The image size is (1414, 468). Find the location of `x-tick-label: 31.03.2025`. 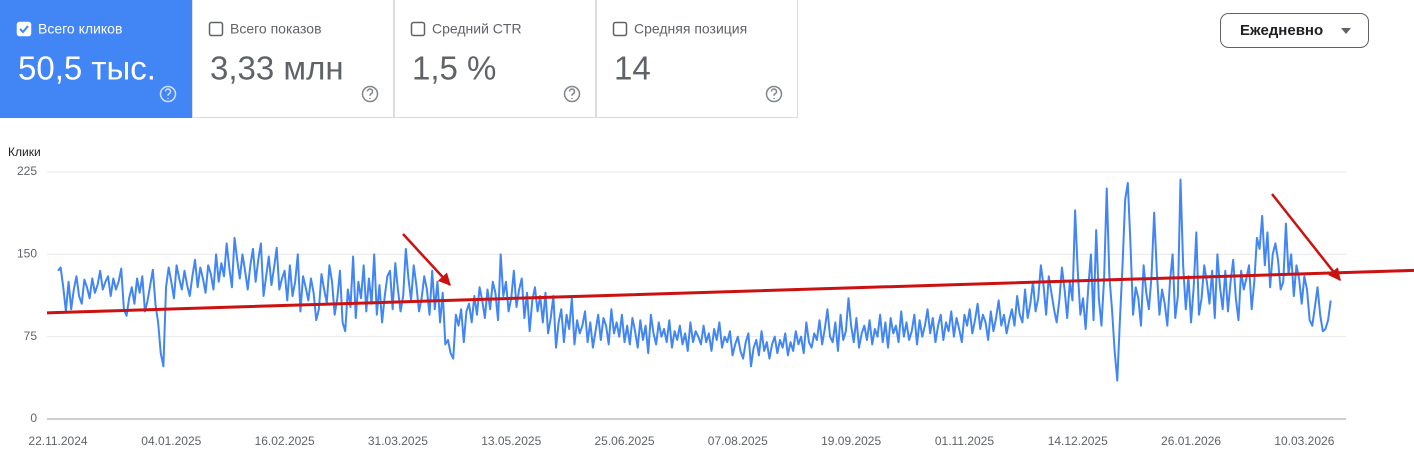

x-tick-label: 31.03.2025 is located at coordinates (398, 441).